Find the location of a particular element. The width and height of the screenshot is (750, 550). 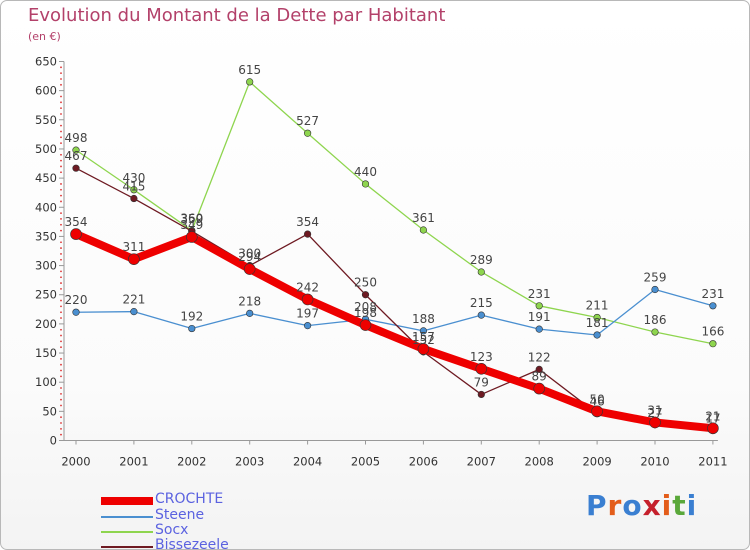

data-label: 27 is located at coordinates (654, 413).